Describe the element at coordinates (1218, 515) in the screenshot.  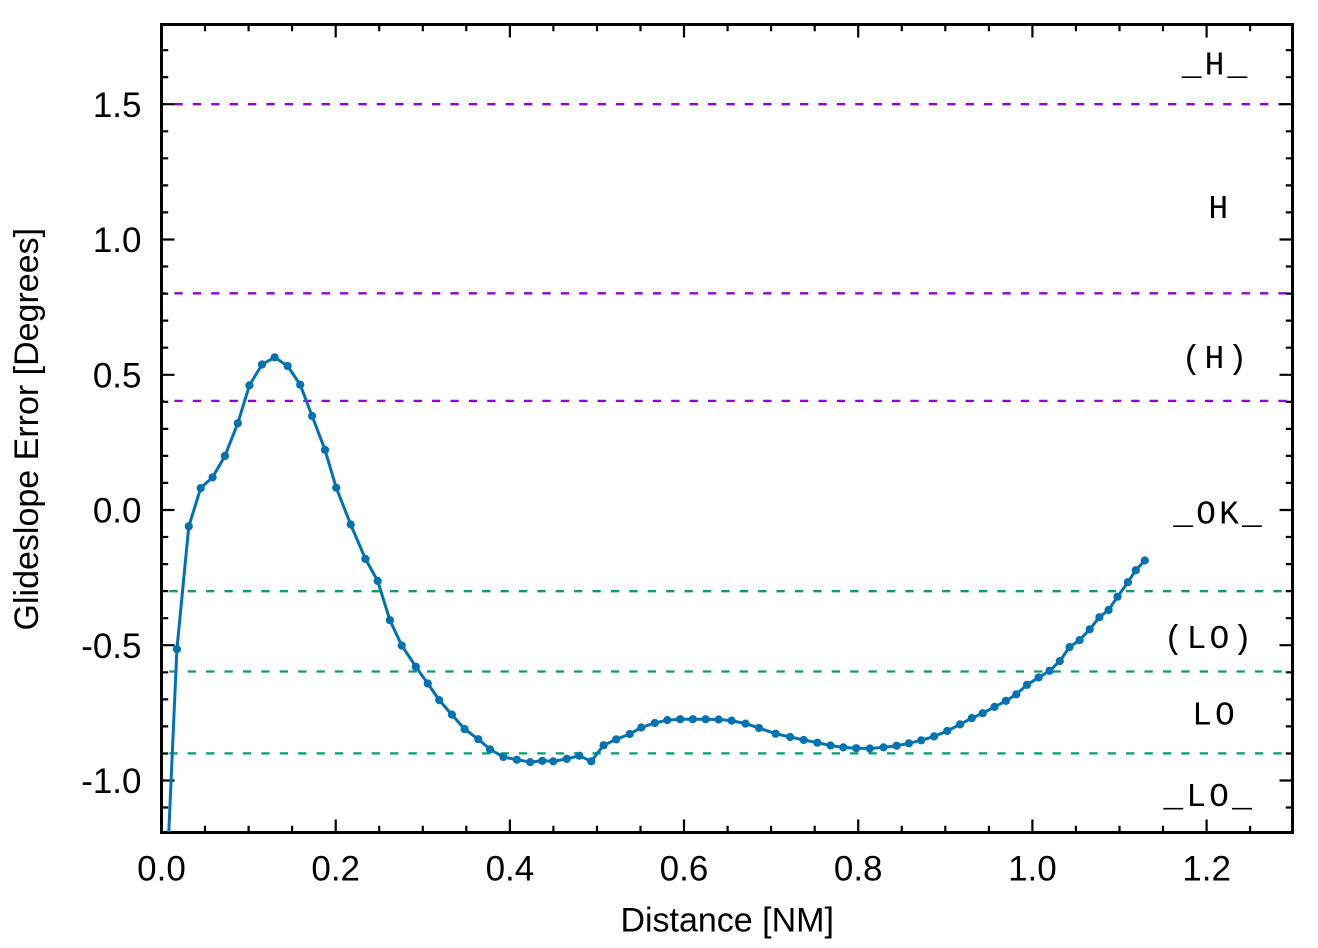
I see `svg-text: _OK_` at that location.